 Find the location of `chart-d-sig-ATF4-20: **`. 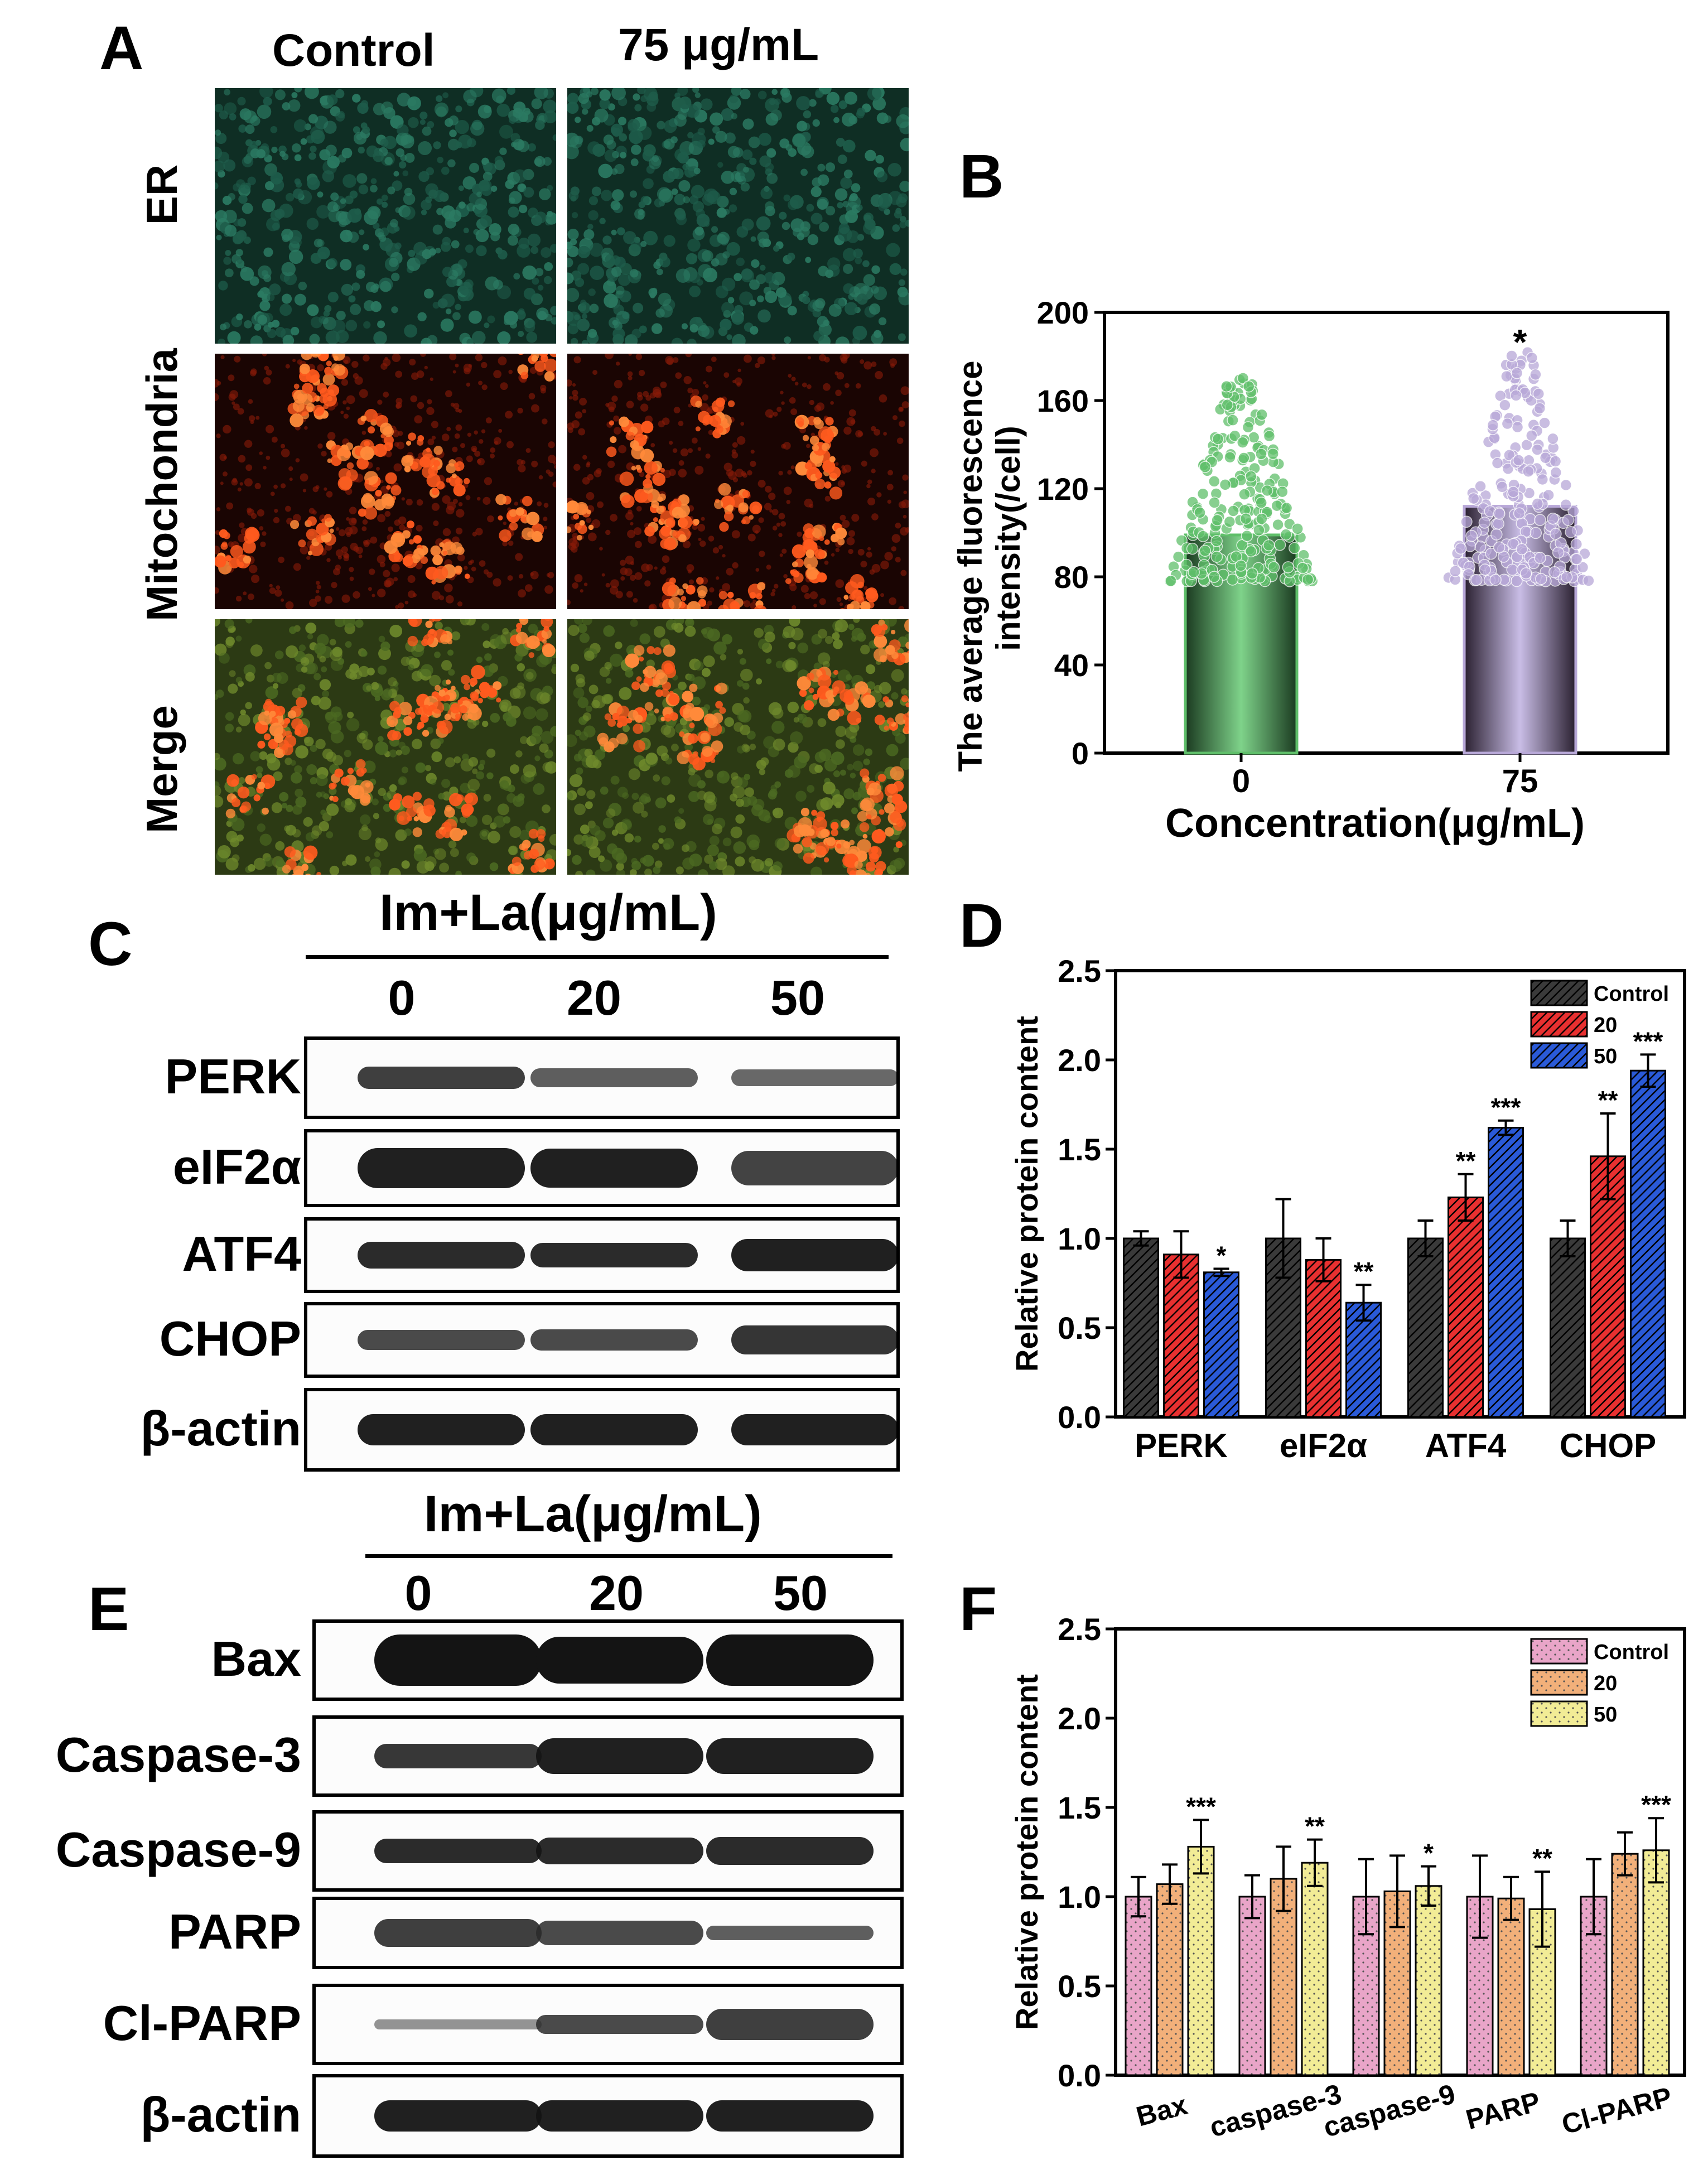

chart-d-sig-ATF4-20: ** is located at coordinates (1466, 1160).